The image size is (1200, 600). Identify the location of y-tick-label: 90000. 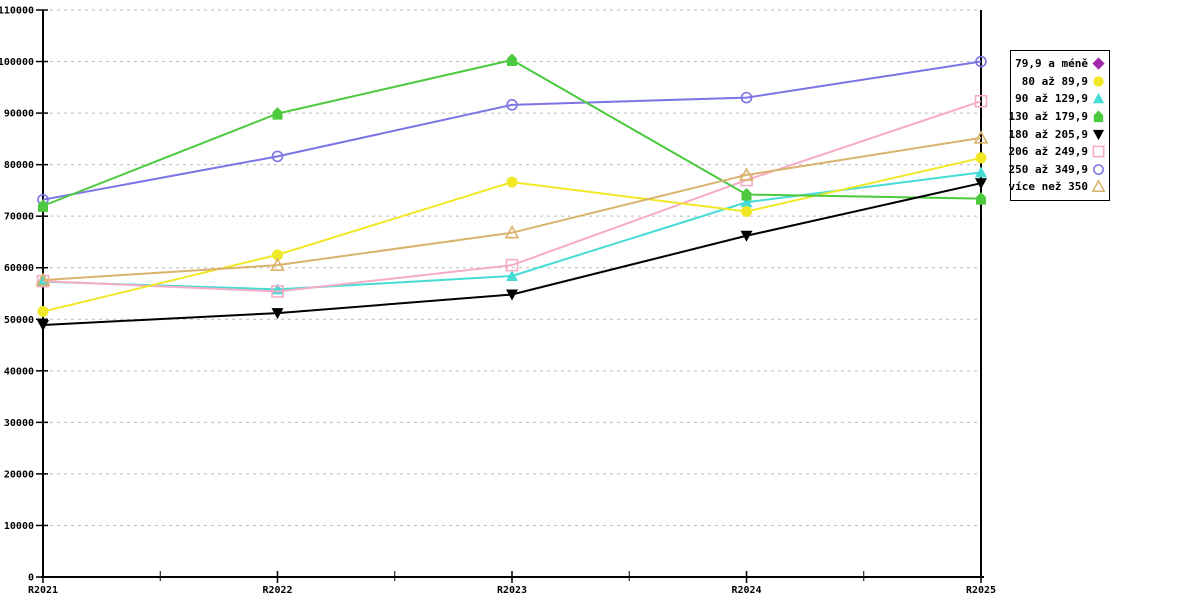
(19, 114).